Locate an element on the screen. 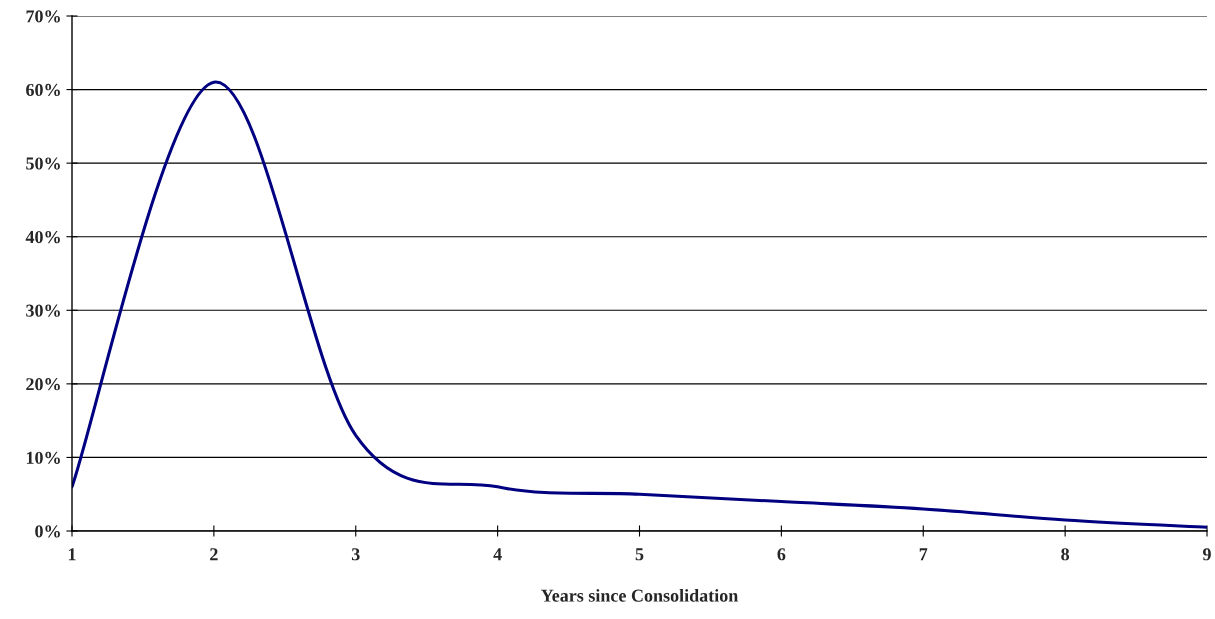  x-tick-label: 6 is located at coordinates (781, 554).